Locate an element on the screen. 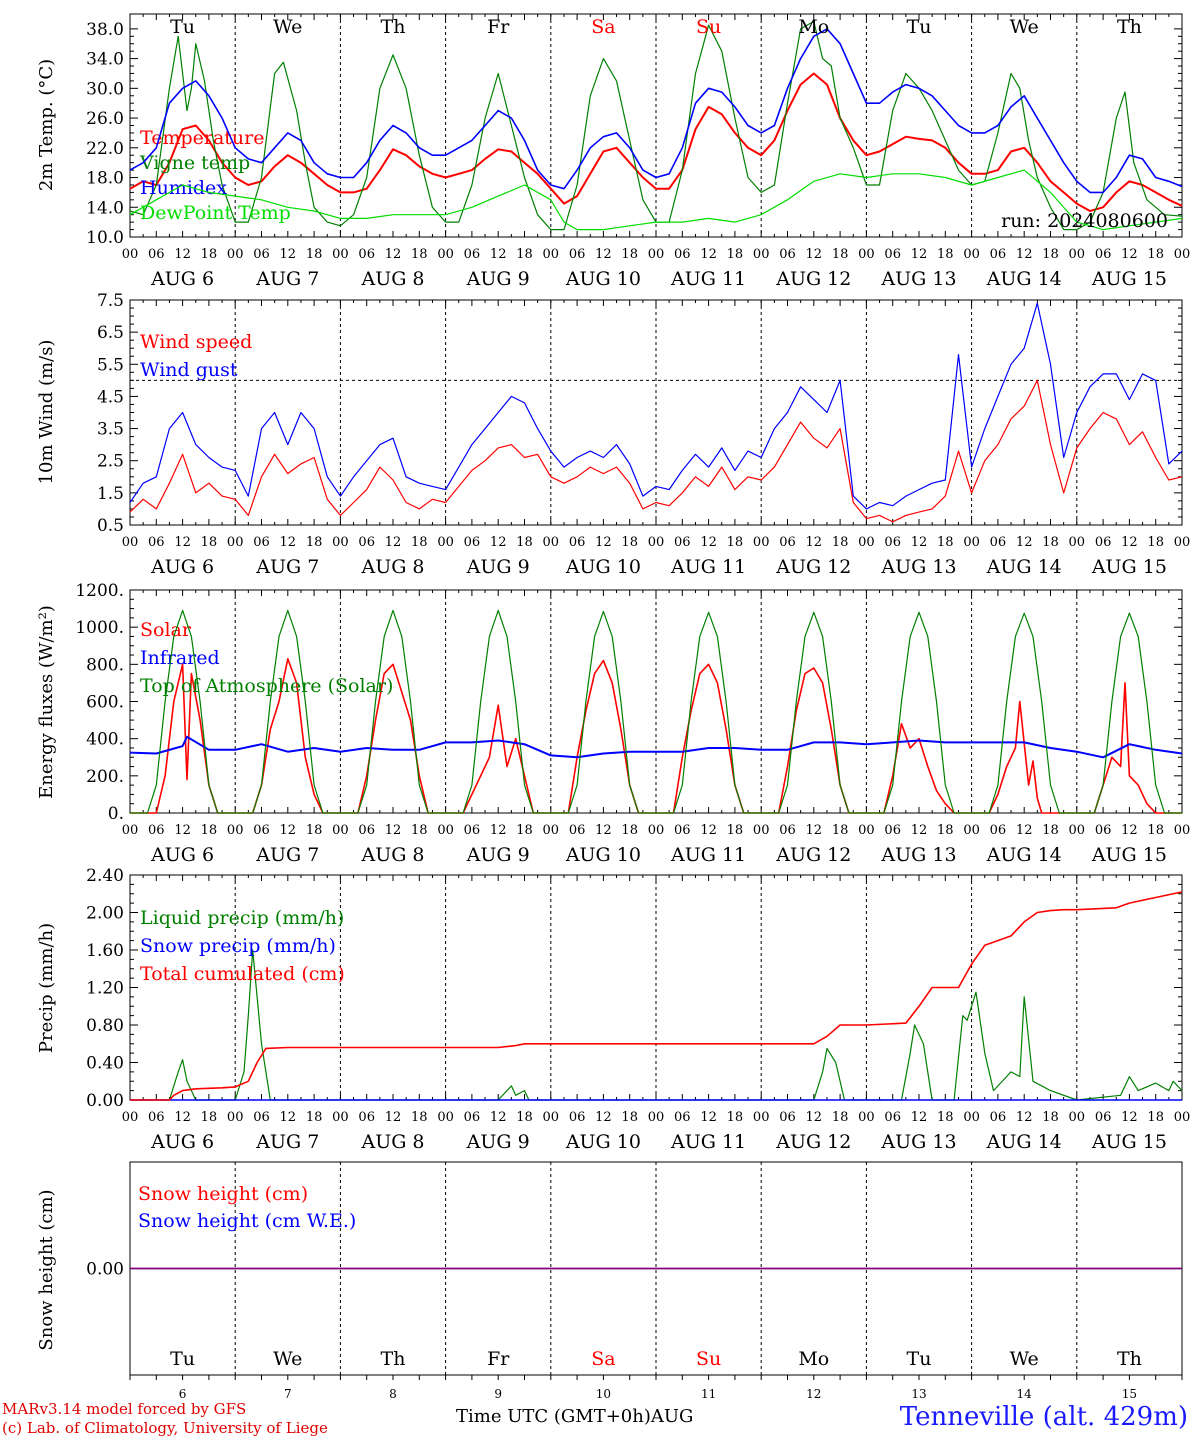 The image size is (1194, 1444). day-abbr-label: Fr is located at coordinates (498, 27).